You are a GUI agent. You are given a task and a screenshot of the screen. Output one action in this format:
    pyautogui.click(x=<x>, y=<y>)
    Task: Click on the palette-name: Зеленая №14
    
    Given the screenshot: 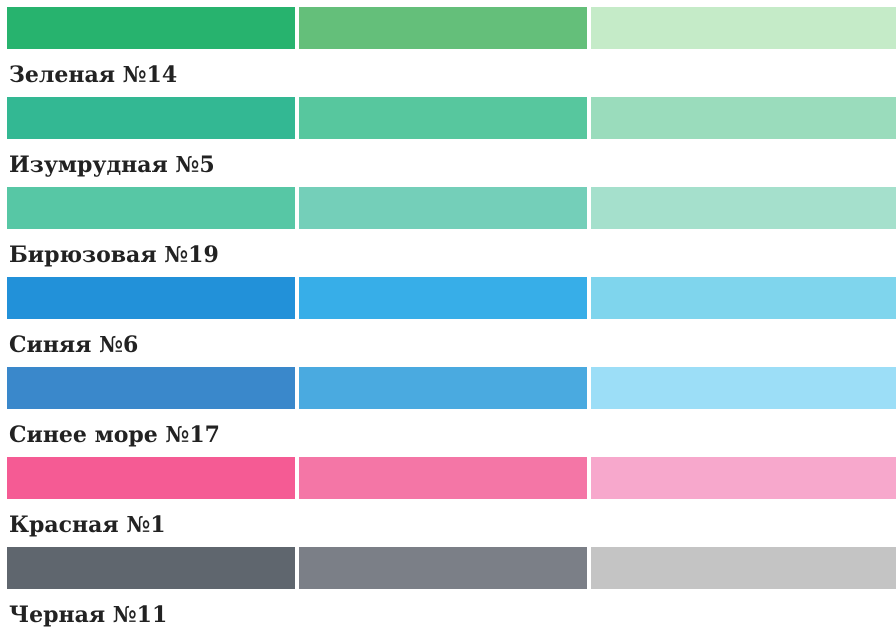 What is the action you would take?
    pyautogui.click(x=93, y=75)
    